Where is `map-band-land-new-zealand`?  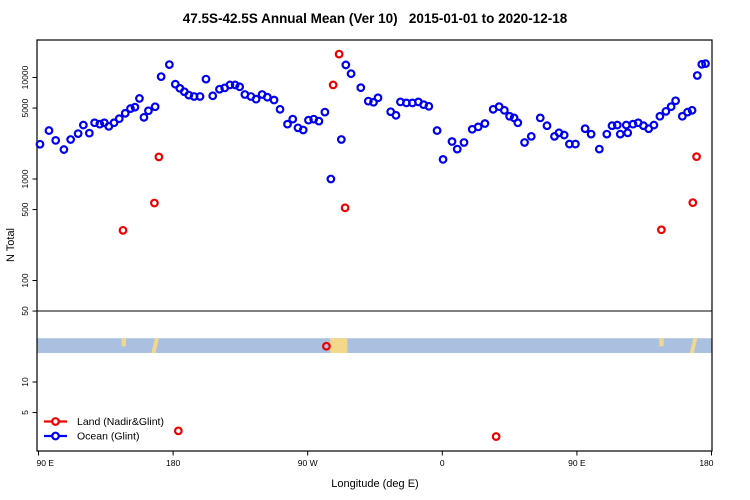
map-band-land-new-zealand is located at coordinates (155, 346).